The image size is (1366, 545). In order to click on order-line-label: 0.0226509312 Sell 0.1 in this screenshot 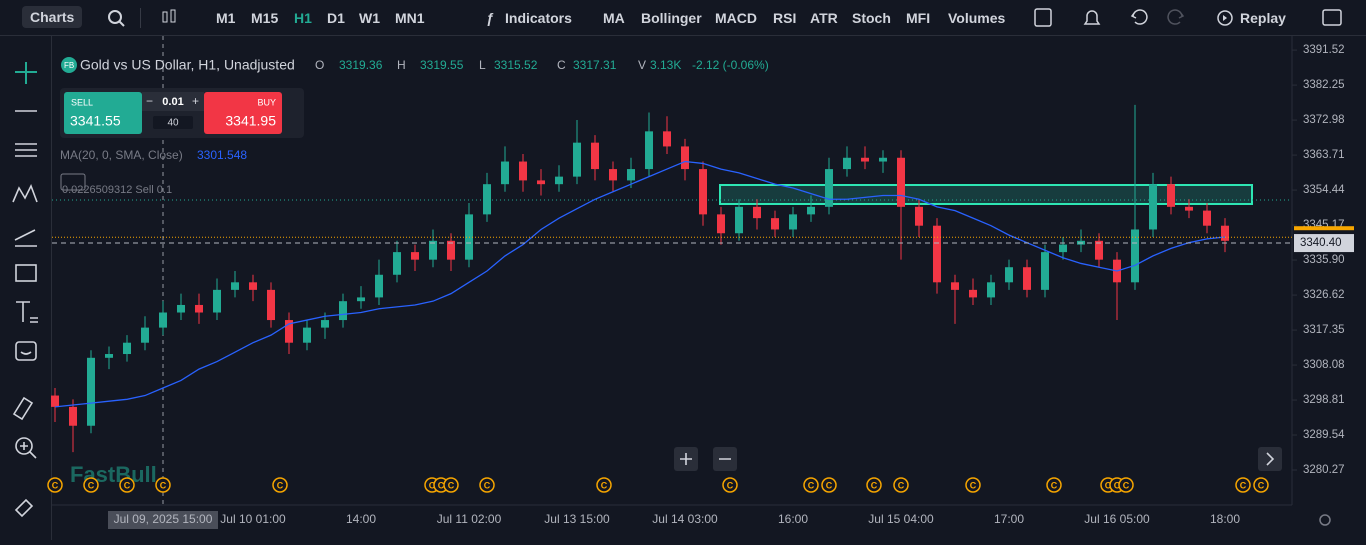, I will do `click(117, 190)`.